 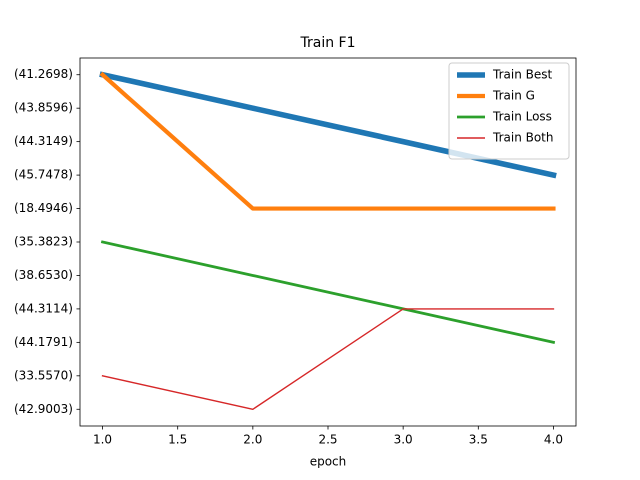 I want to click on y-tick-label: (45.7478), so click(x=43, y=175).